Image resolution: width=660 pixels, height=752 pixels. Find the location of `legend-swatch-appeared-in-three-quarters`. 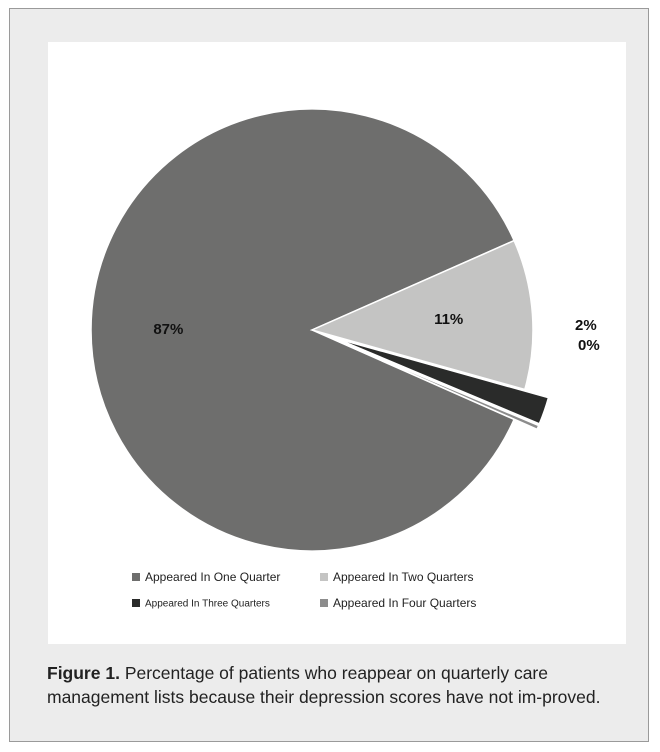

legend-swatch-appeared-in-three-quarters is located at coordinates (136, 603).